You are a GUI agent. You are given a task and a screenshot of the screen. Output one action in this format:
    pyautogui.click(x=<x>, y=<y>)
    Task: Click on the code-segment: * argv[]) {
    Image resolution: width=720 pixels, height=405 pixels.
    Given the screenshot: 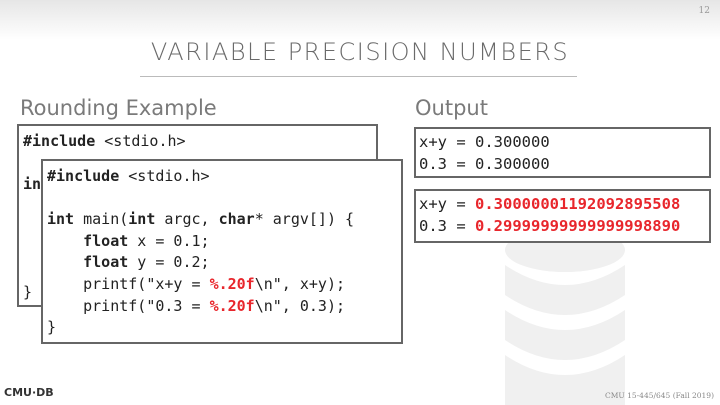 What is the action you would take?
    pyautogui.click(x=304, y=219)
    